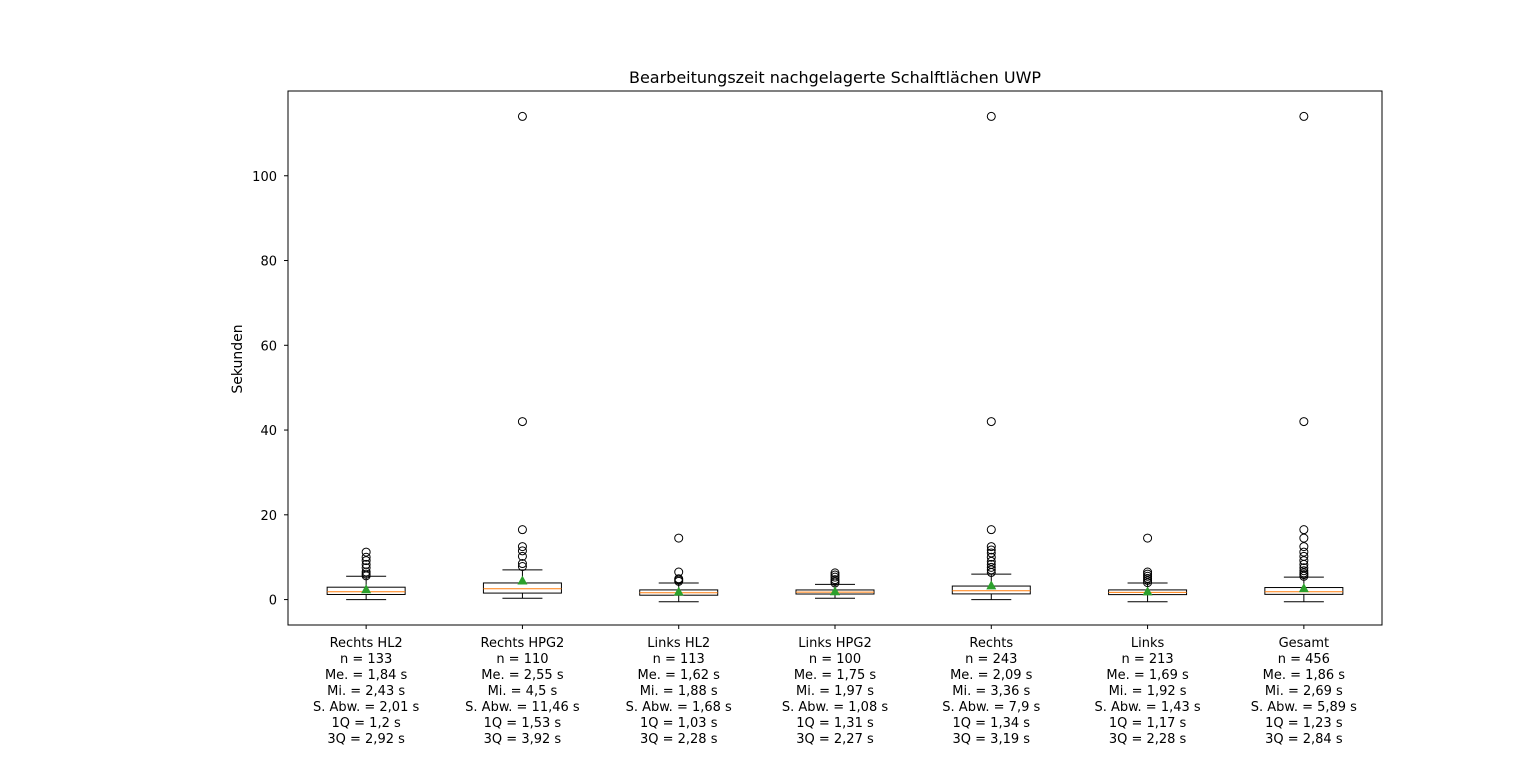 This screenshot has height=762, width=1536. Describe the element at coordinates (679, 707) in the screenshot. I see `x-tick-label: S. Abw. = 1,68 s` at that location.